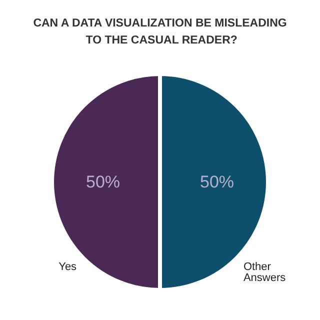 The width and height of the screenshot is (320, 320). I want to click on slice-label: Other Answers, so click(264, 272).